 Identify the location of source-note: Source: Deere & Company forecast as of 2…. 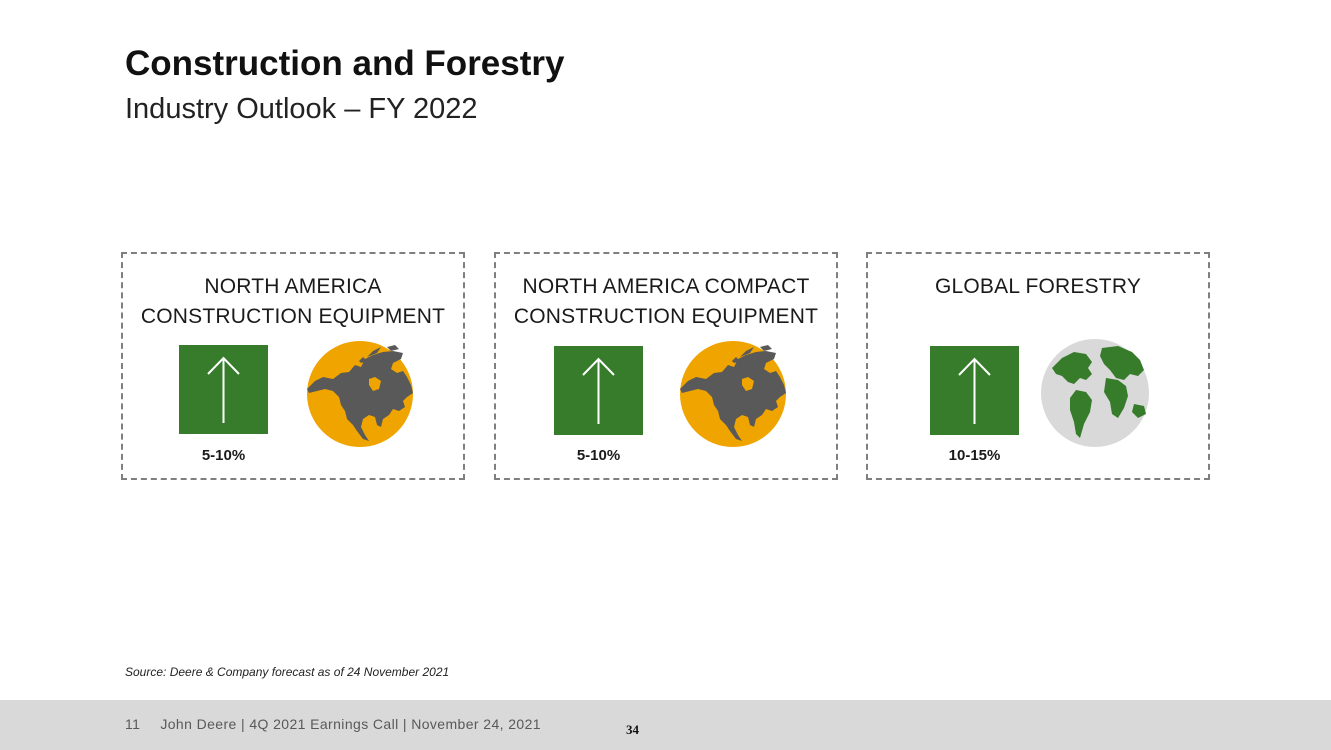
(287, 672).